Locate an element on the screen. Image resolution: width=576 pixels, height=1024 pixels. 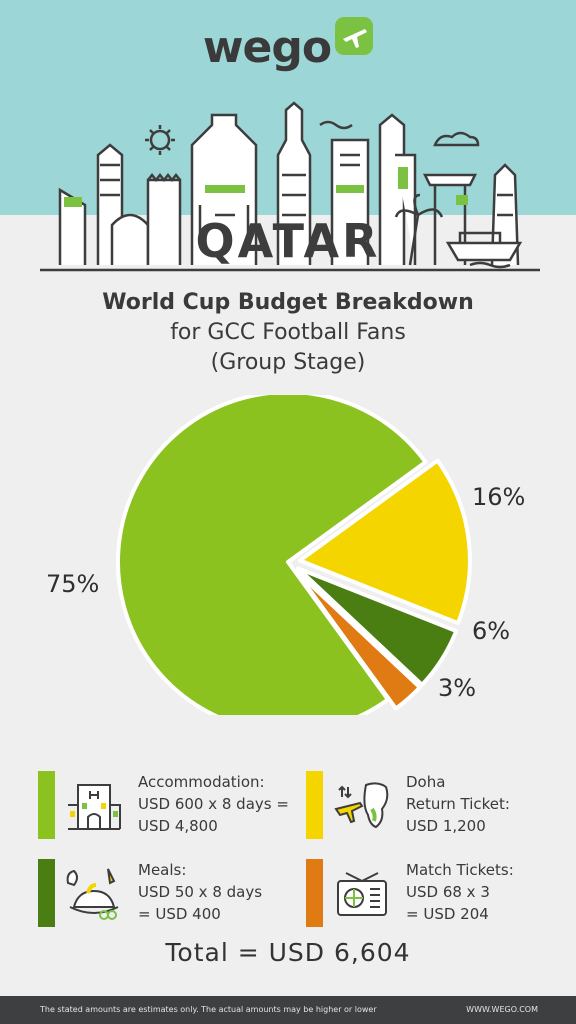
pie-label-accommodation: 75% is located at coordinates (73, 584).